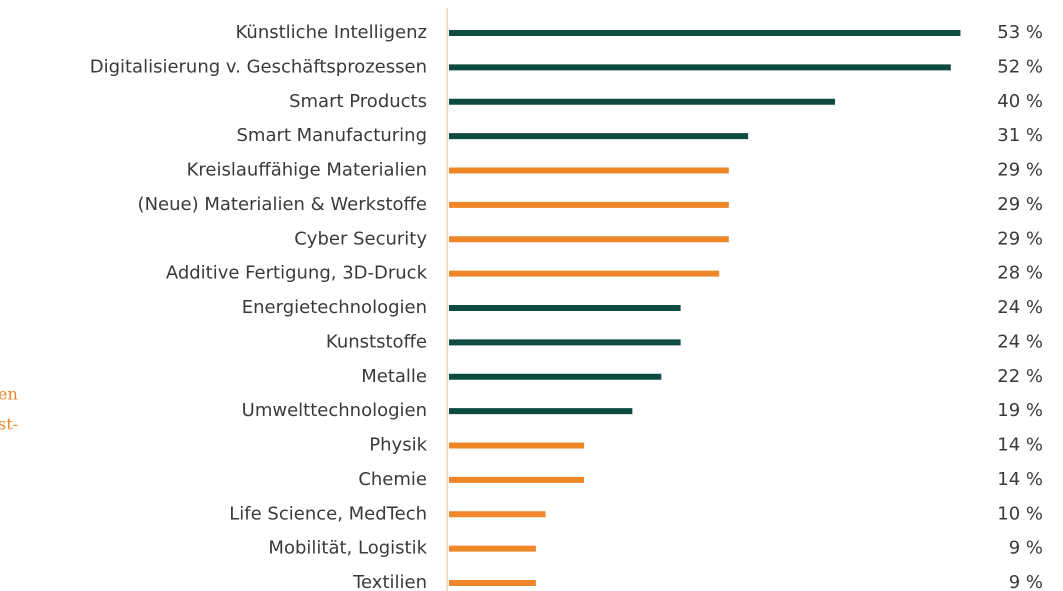 The height and width of the screenshot is (591, 1063). Describe the element at coordinates (1020, 32) in the screenshot. I see `value-label: 53 %` at that location.